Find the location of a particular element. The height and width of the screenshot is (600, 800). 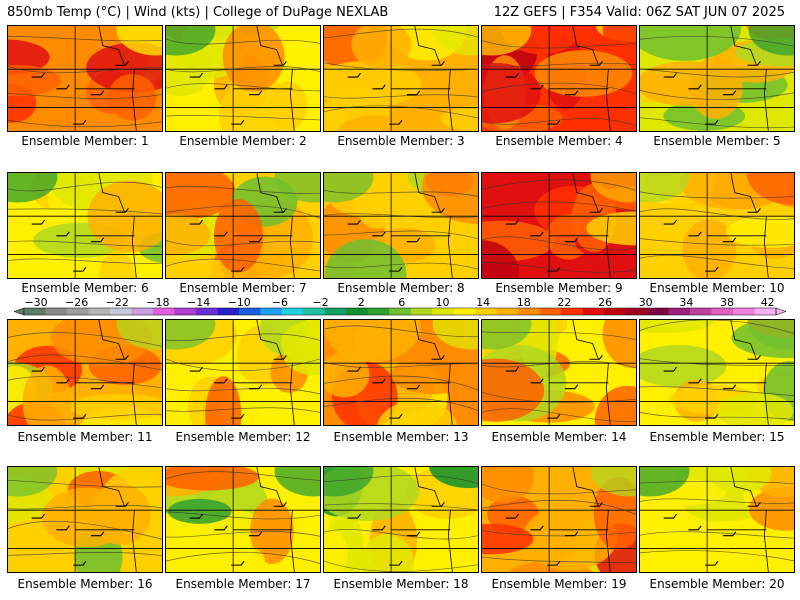

colorbar-tick-label: 6 is located at coordinates (401, 303).